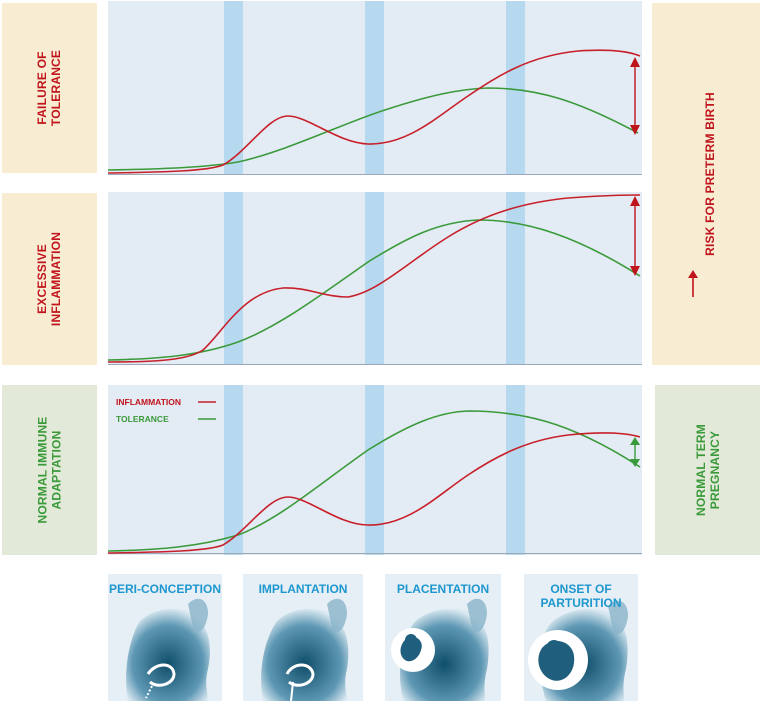  I want to click on row-label-excessive-inflammation: EXCESSIVE INFLAMMATION, so click(49, 279).